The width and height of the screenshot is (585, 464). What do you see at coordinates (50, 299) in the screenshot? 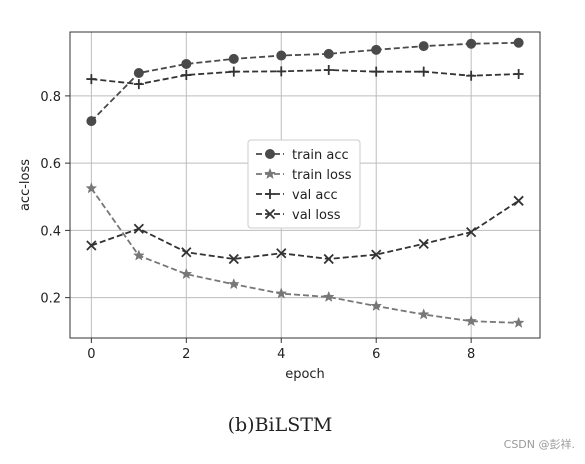
I see `y-tick-label-0: 0.2` at bounding box center [50, 299].